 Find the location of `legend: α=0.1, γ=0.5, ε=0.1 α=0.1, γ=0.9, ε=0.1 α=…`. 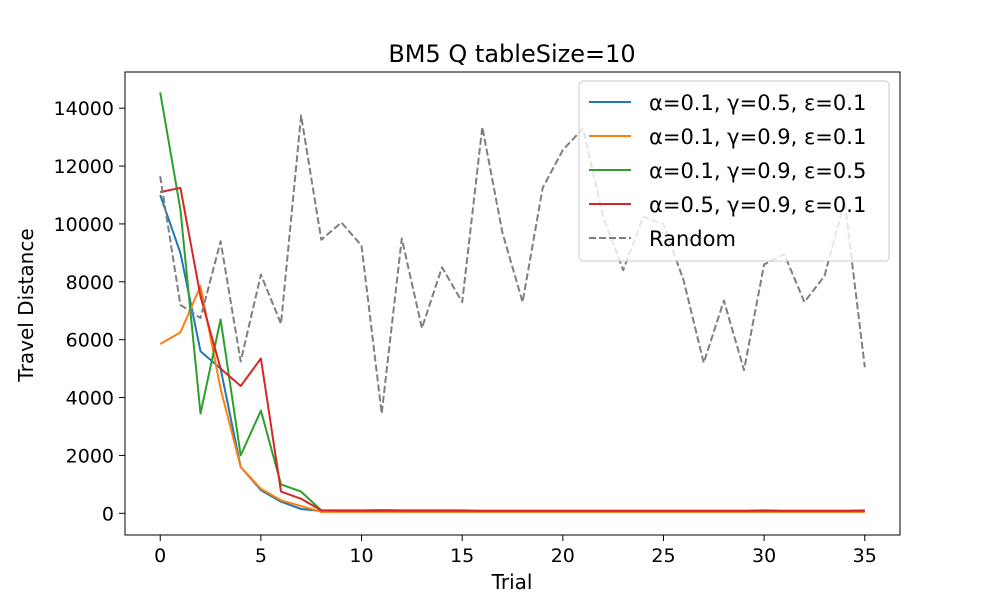

legend: α=0.1, γ=0.5, ε=0.1 α=0.1, γ=0.9, ε=0.1 α=… is located at coordinates (734, 171).